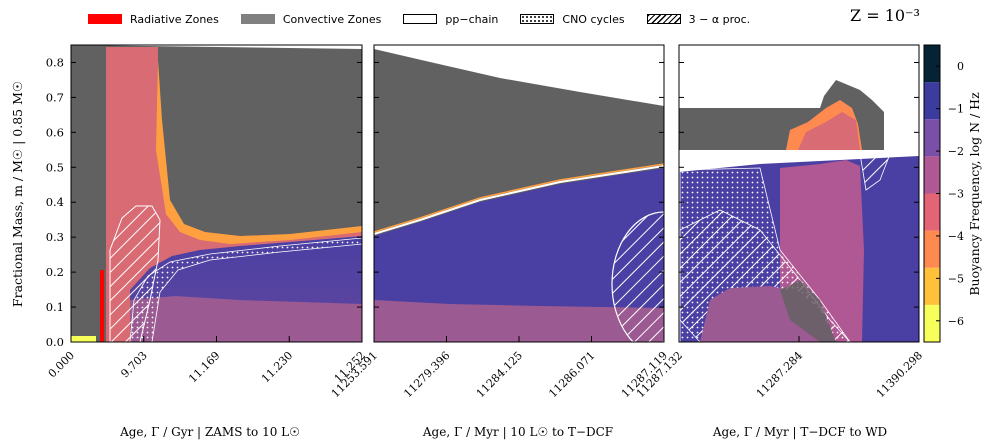 This screenshot has height=447, width=996. Describe the element at coordinates (257, 19) in the screenshot. I see `convective-swatch` at that location.